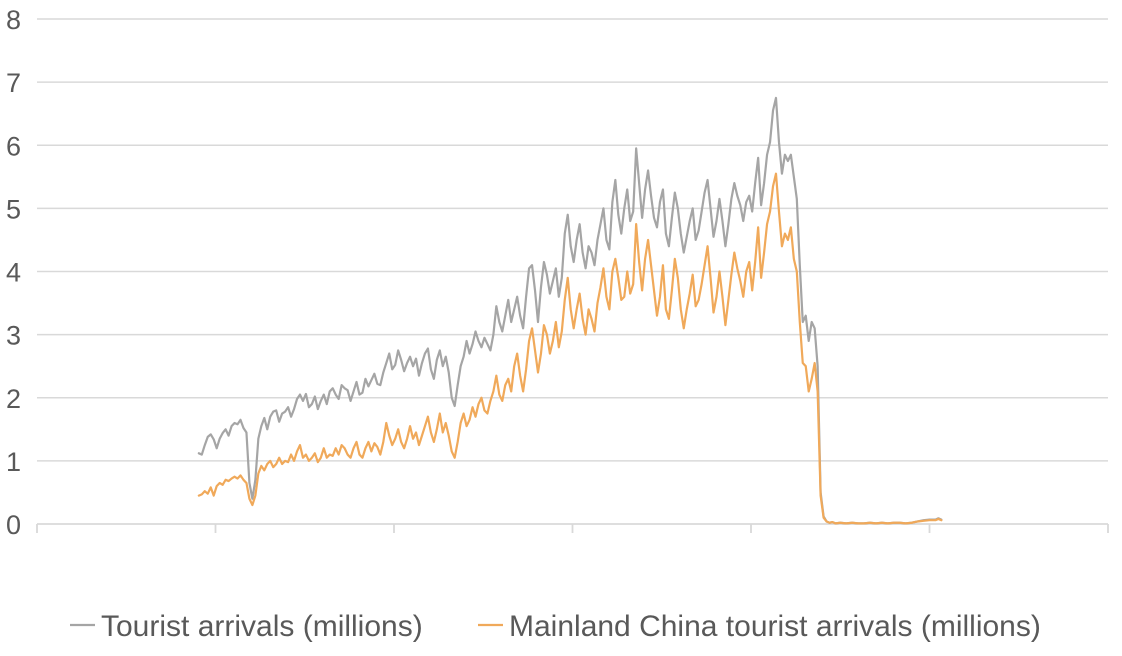 The height and width of the screenshot is (656, 1122). I want to click on y-tick-label-8: 8, so click(13, 20).